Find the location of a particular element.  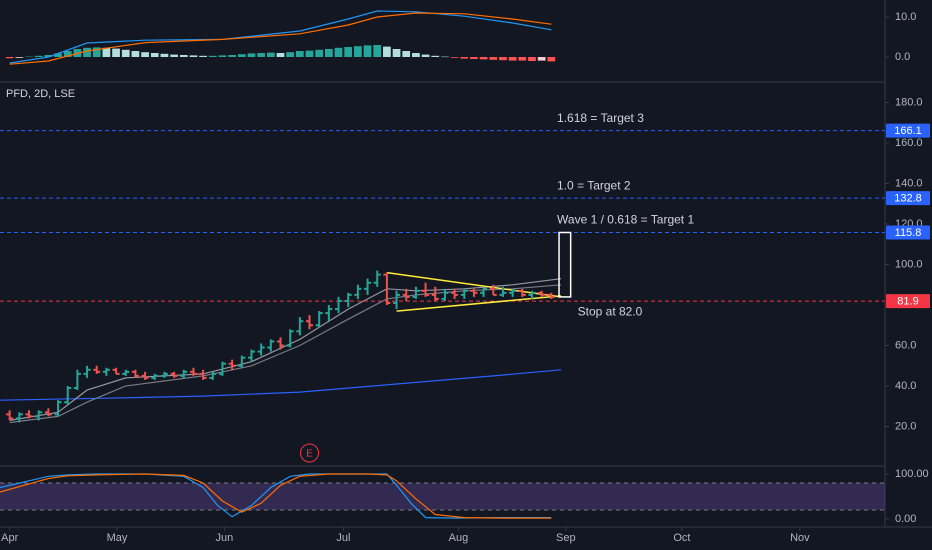

price-label: 81.9 is located at coordinates (907, 302).